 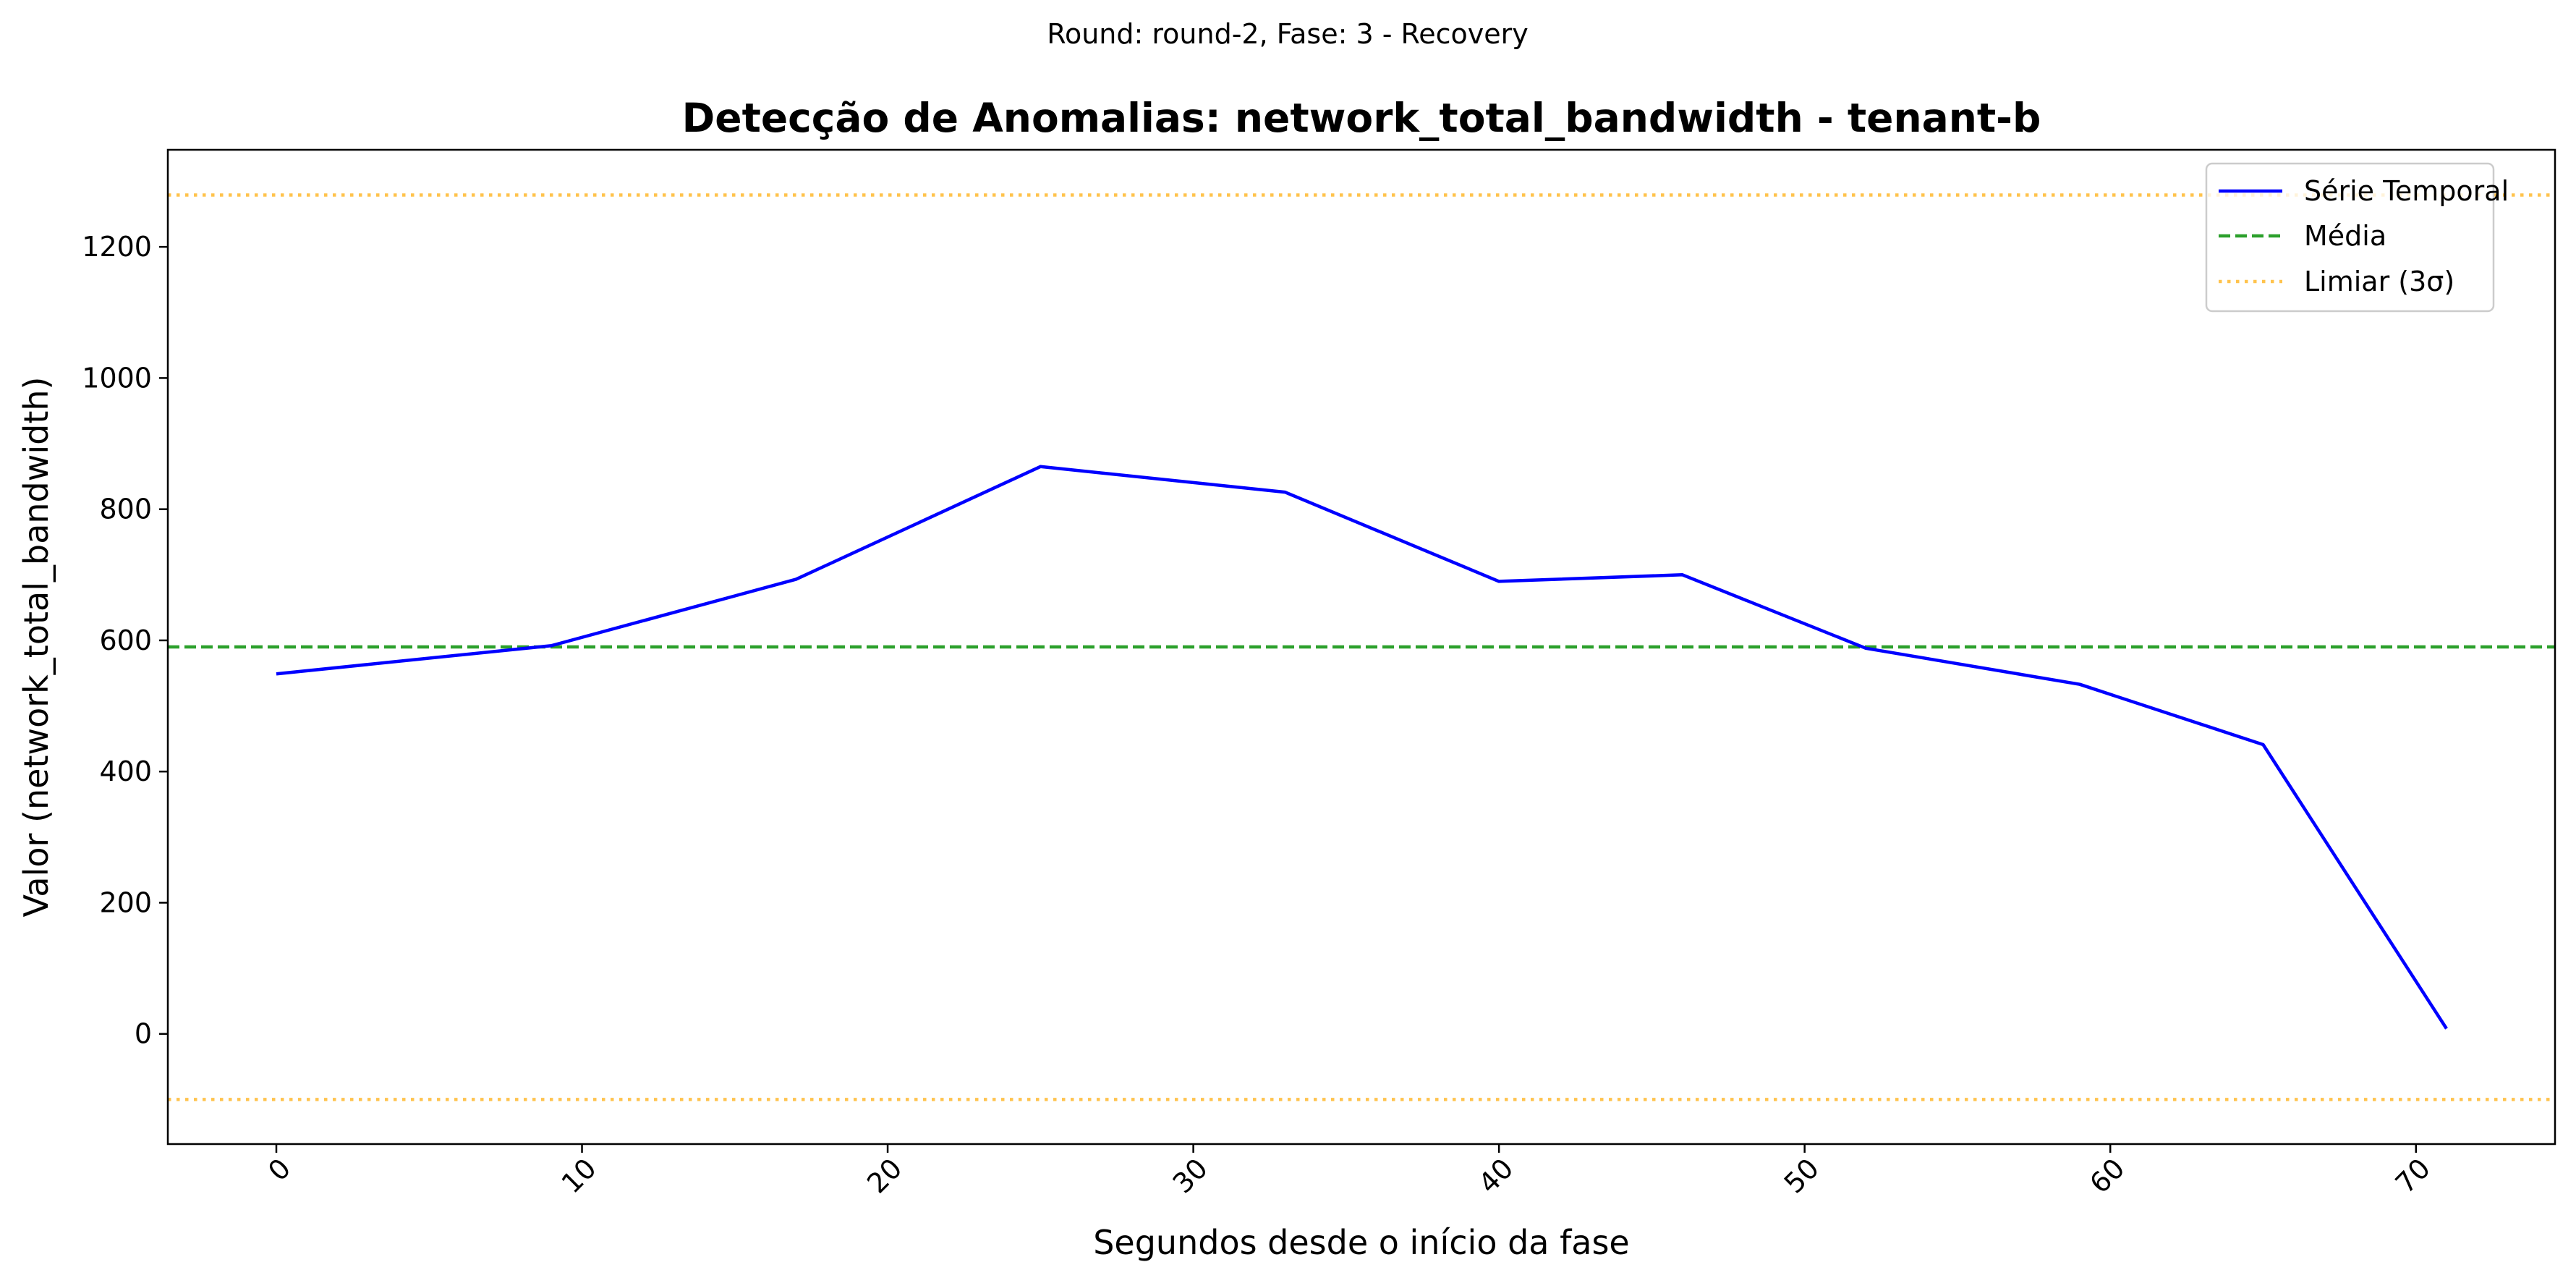 What do you see at coordinates (1361, 1242) in the screenshot?
I see `x-axis-label: Segundos desde o início da fase` at bounding box center [1361, 1242].